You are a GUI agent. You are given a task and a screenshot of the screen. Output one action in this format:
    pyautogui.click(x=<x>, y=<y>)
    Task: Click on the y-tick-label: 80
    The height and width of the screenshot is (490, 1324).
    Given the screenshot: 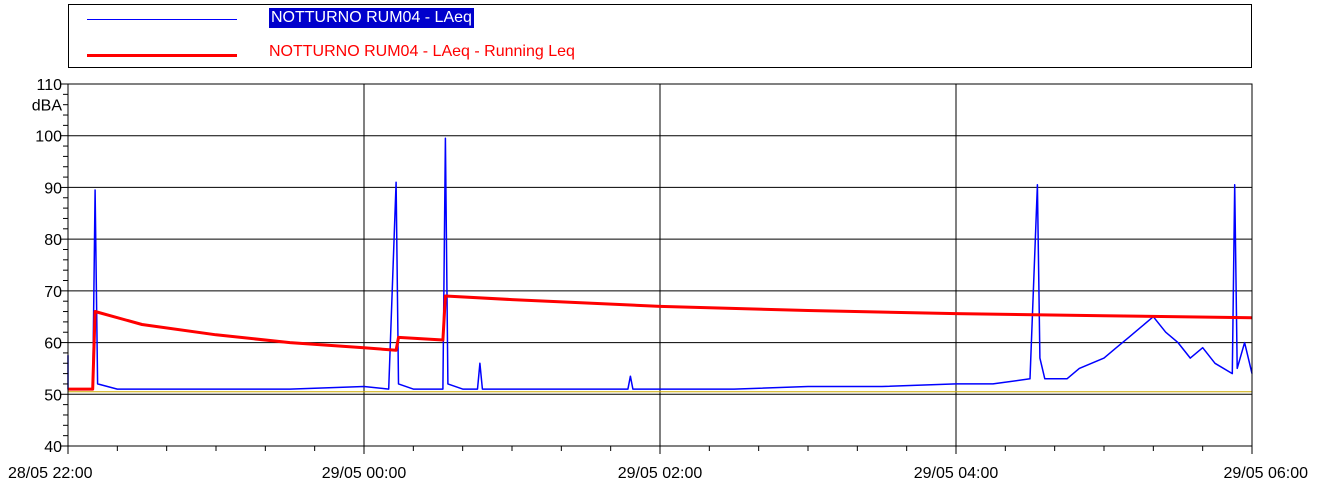 What is the action you would take?
    pyautogui.click(x=53, y=240)
    